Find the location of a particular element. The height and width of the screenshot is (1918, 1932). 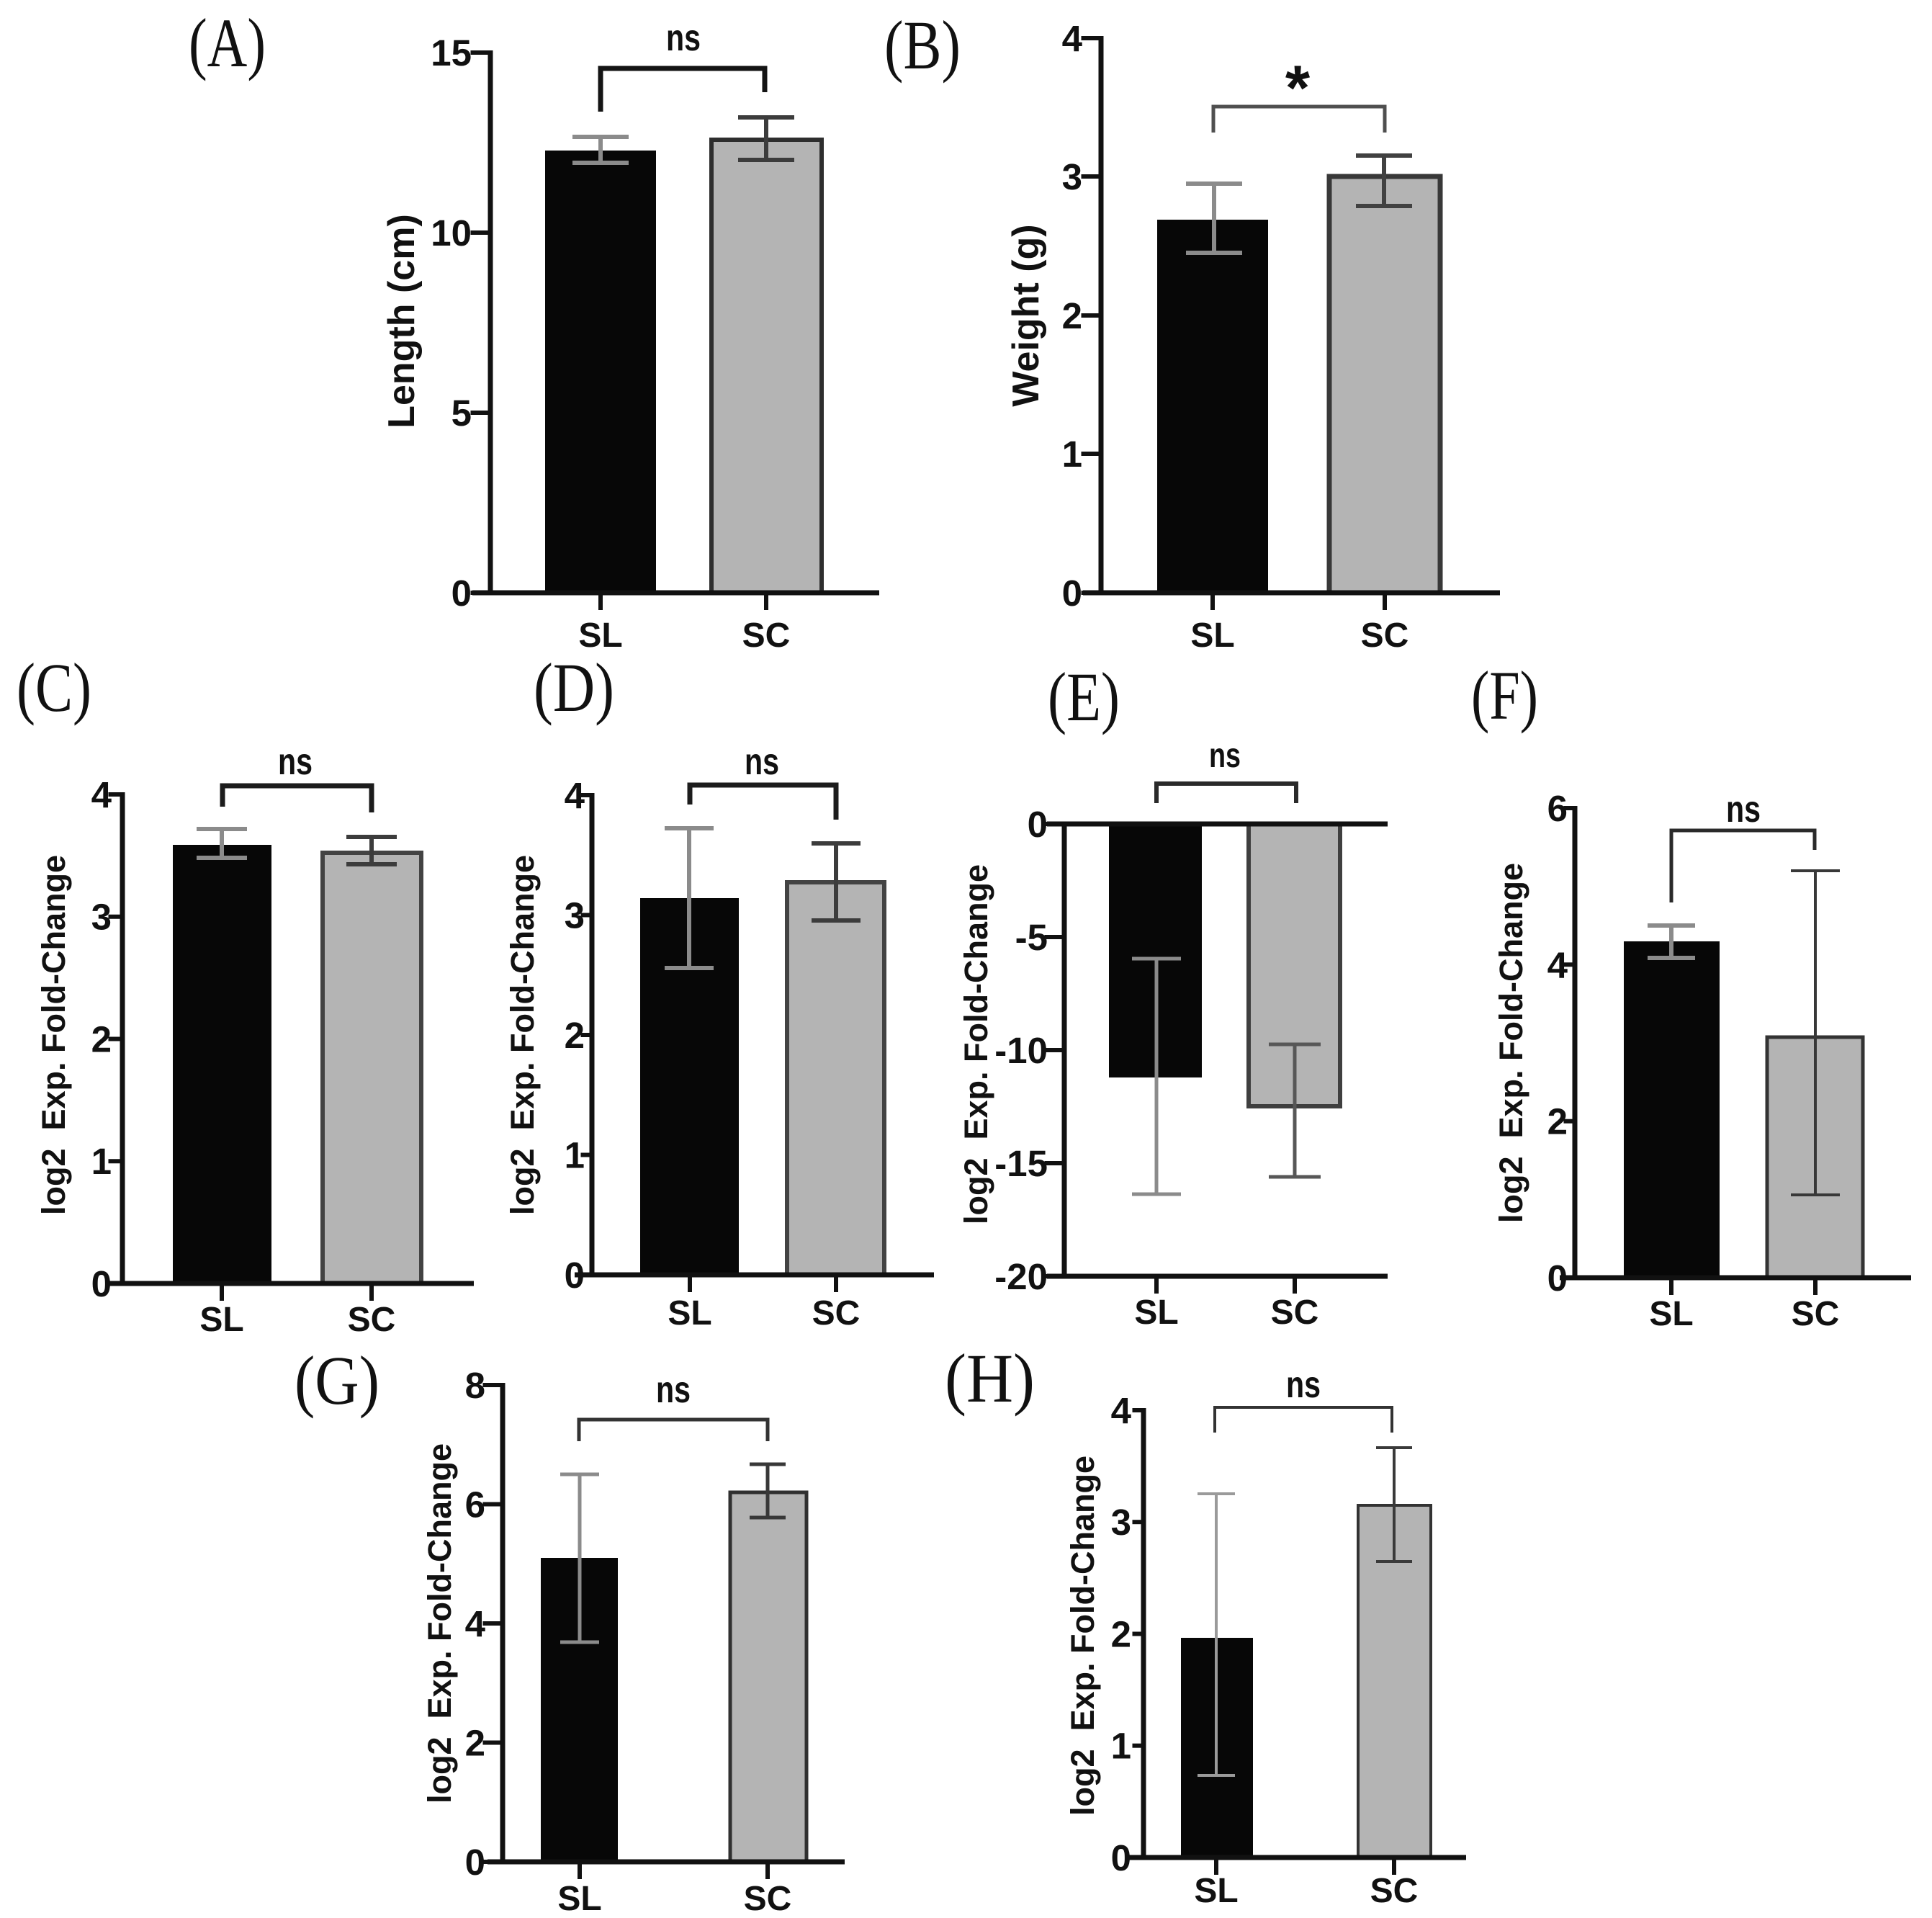

svg-text: Weight (g) is located at coordinates (1026, 315).